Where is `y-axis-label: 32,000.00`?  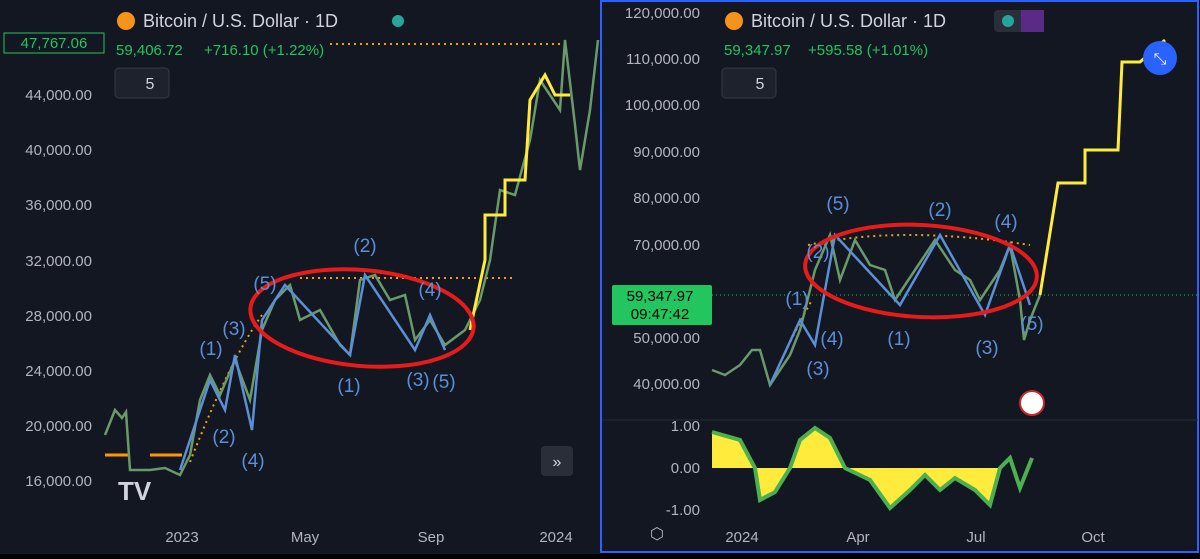 y-axis-label: 32,000.00 is located at coordinates (58, 261).